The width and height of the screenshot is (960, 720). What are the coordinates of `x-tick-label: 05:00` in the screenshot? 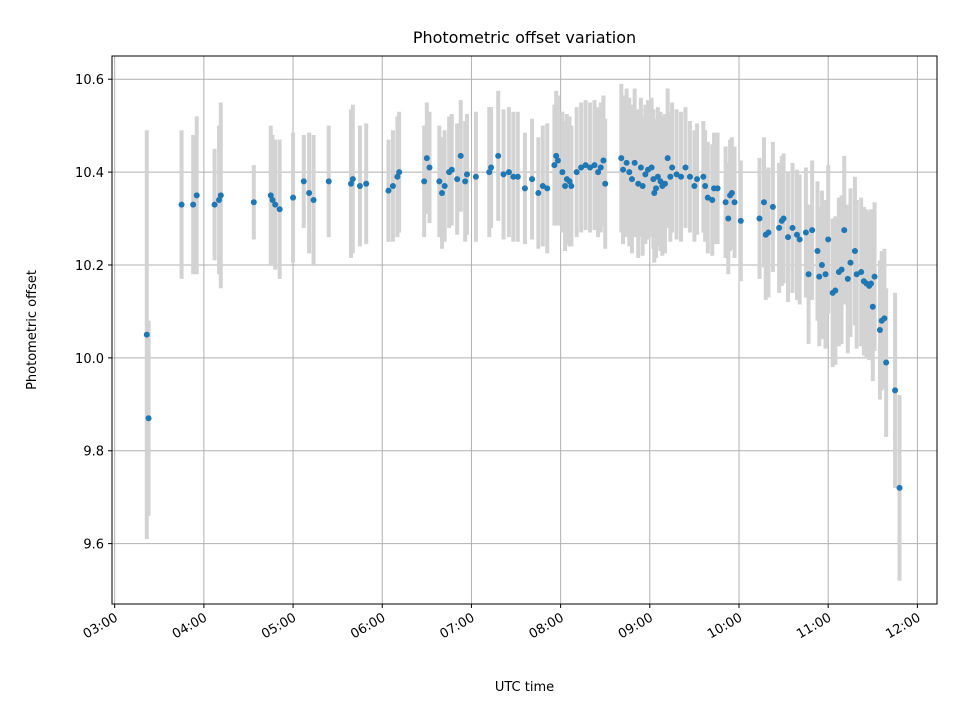 It's located at (279, 626).